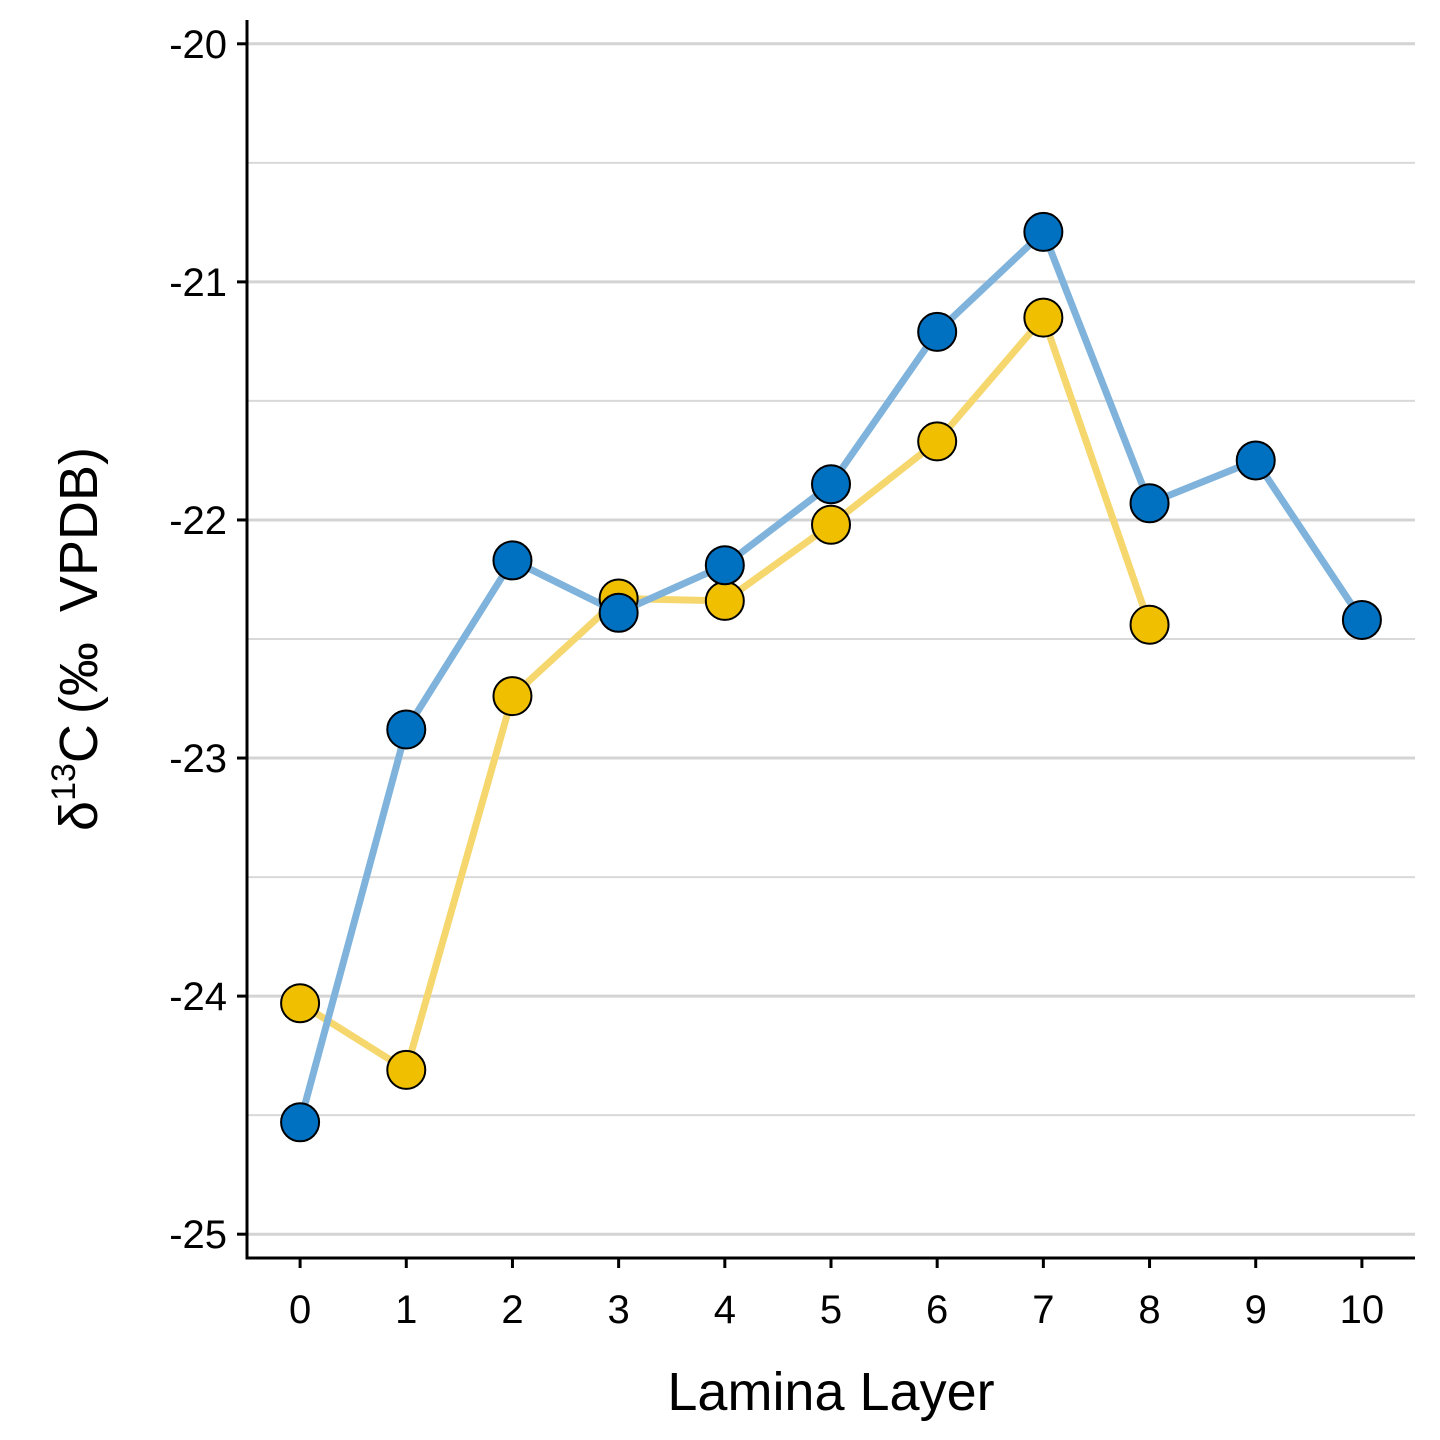 This screenshot has height=1440, width=1440. Describe the element at coordinates (198, 521) in the screenshot. I see `y-tick-label: -22` at that location.